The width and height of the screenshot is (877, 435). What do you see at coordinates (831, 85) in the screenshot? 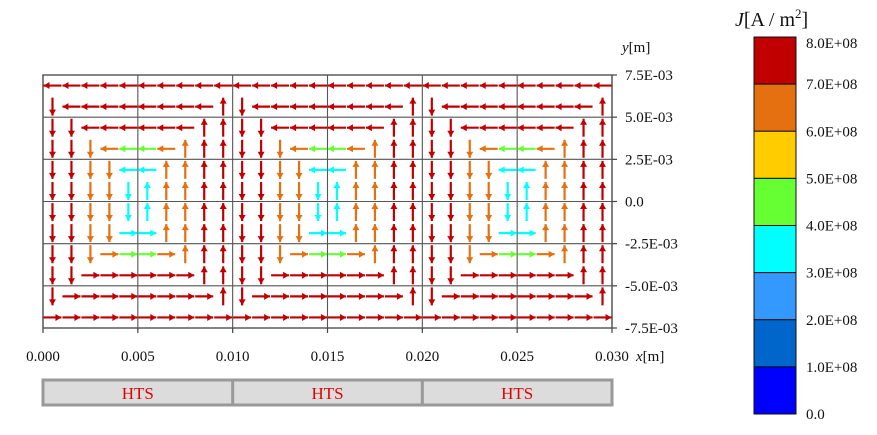
I see `colorbar-tick-label: 7.0E+08` at bounding box center [831, 85].